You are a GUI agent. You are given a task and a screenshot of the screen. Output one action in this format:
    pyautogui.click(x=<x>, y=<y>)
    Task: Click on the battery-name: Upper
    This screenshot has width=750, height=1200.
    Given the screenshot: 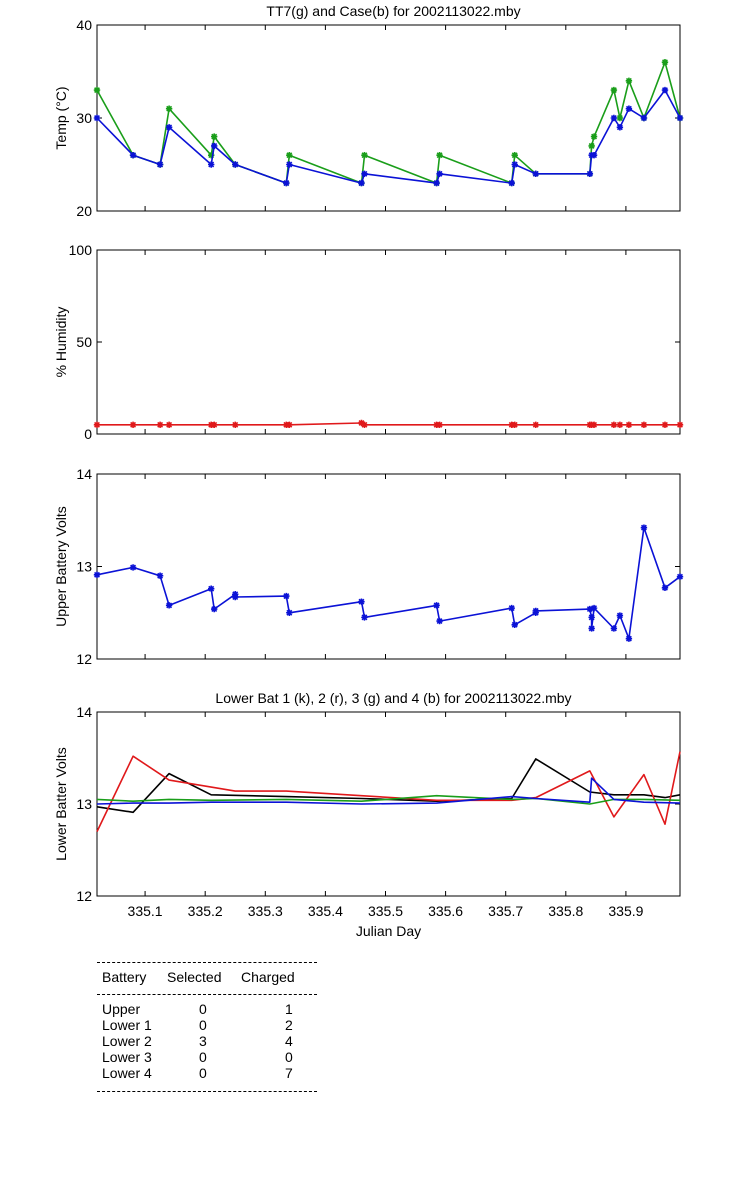 What is the action you would take?
    pyautogui.click(x=121, y=1009)
    